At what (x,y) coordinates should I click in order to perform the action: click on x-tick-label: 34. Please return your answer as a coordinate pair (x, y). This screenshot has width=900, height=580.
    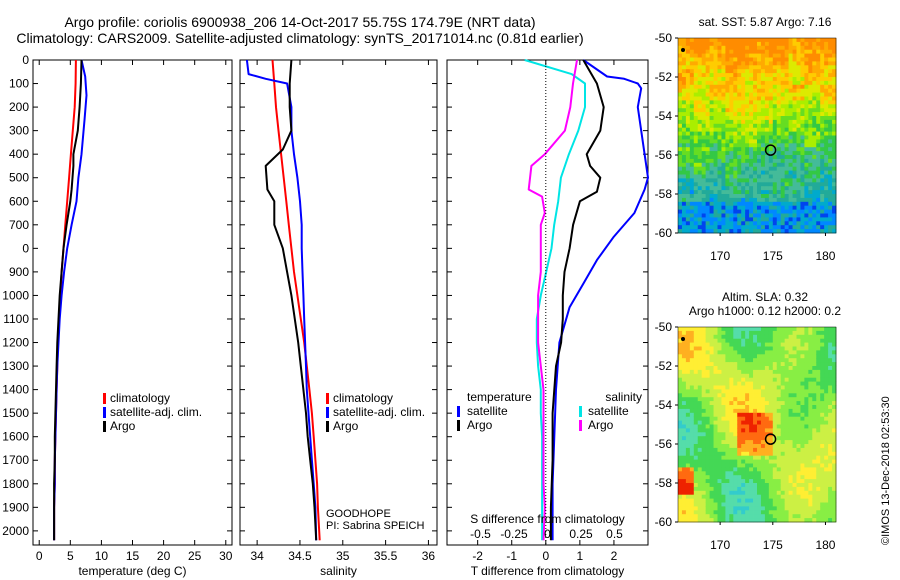
    Looking at the image, I should click on (257, 556).